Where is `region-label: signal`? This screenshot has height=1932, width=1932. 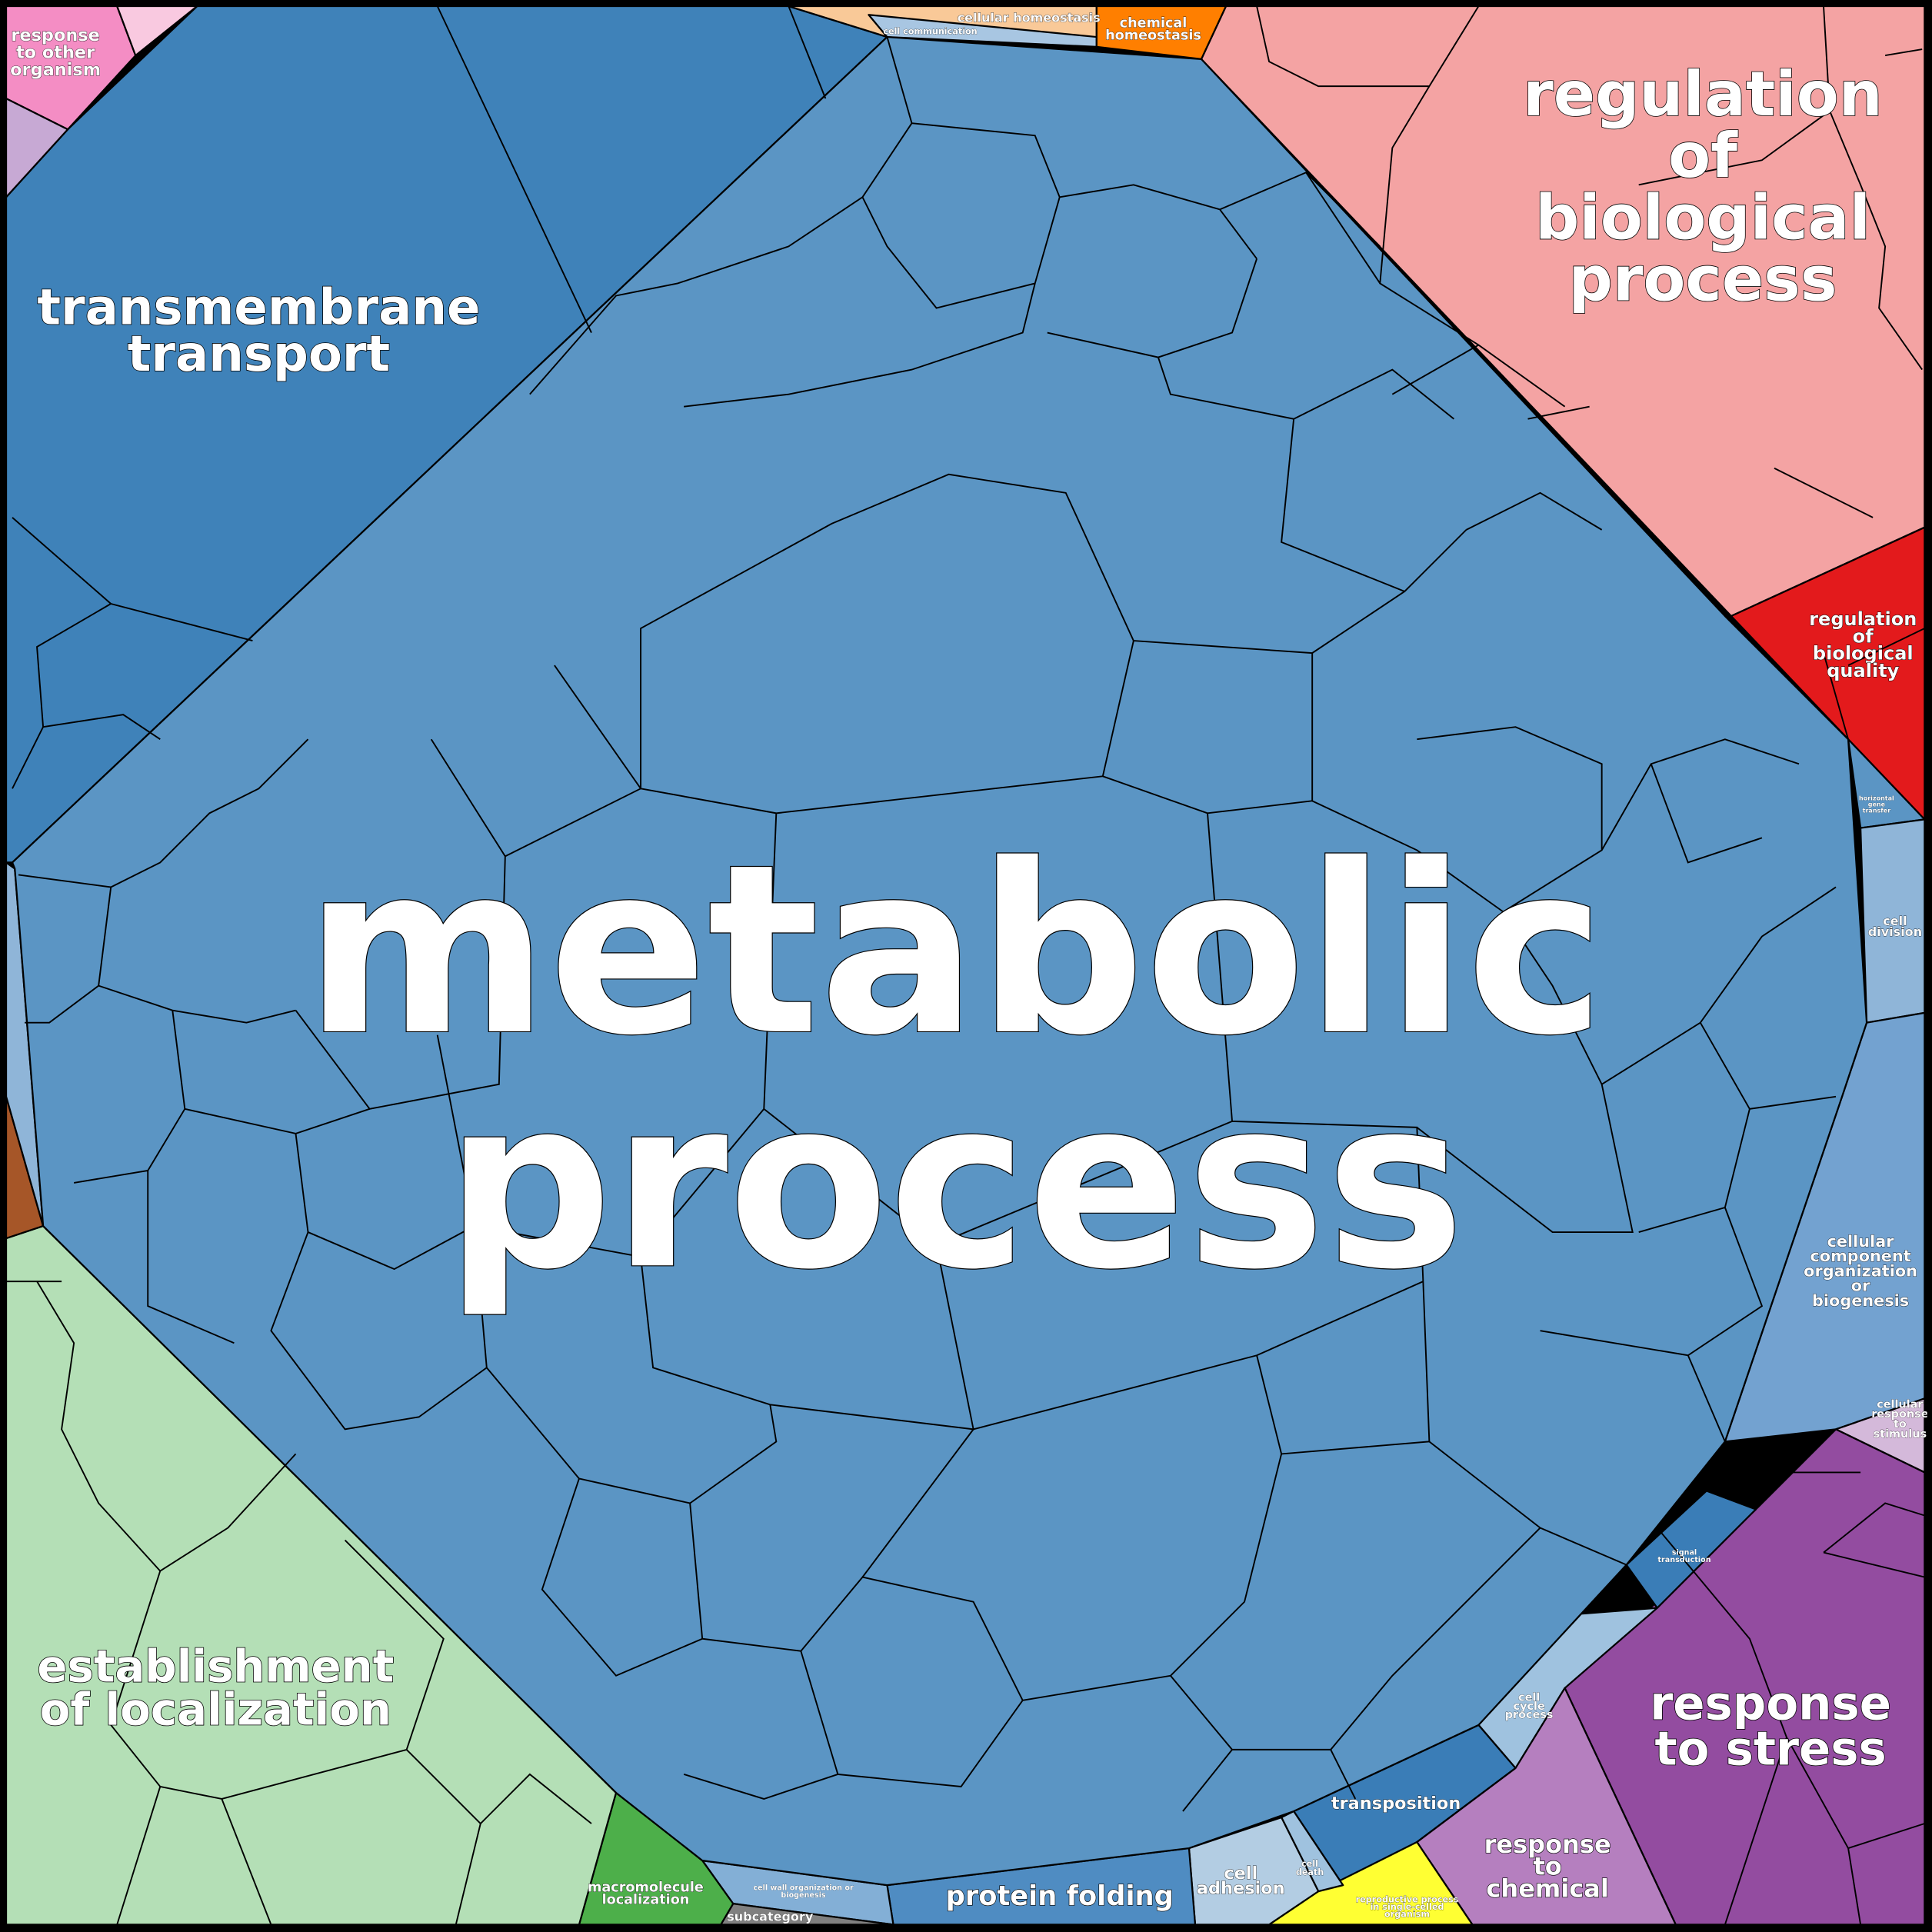
region-label: signal is located at coordinates (1684, 1553).